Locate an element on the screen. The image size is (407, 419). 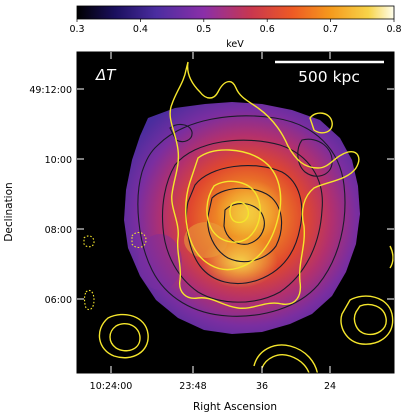
x-tick-label: 10:24:00 is located at coordinates (111, 386).